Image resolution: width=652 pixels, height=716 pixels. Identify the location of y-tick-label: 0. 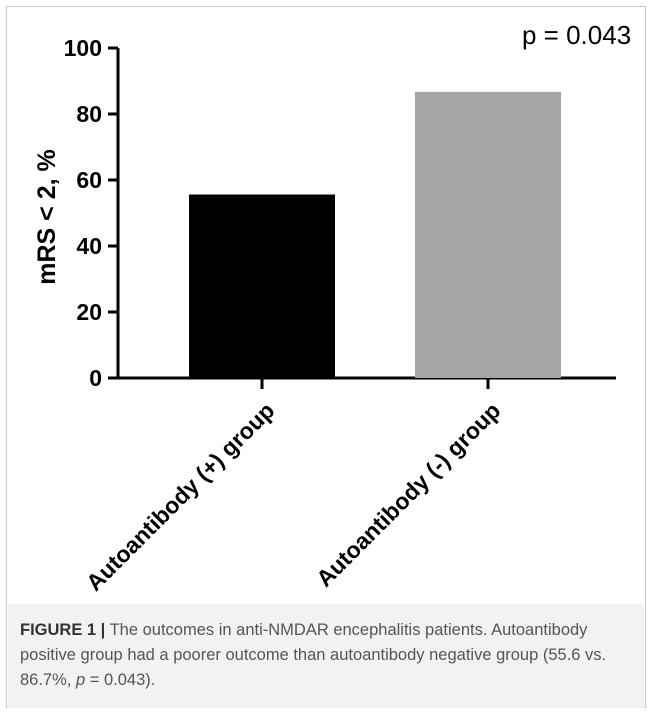
(95, 378).